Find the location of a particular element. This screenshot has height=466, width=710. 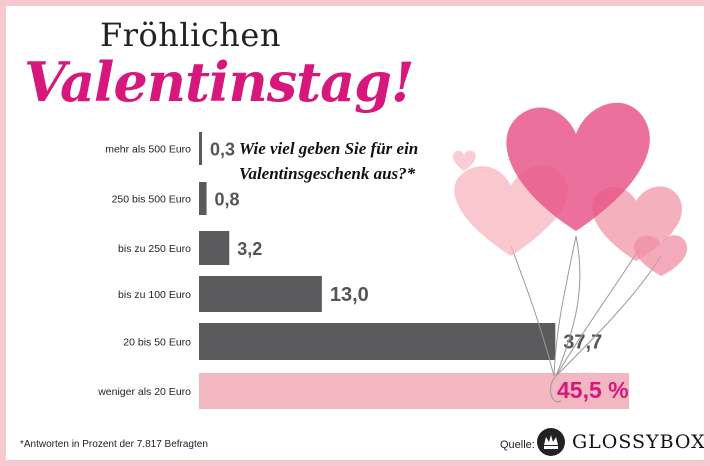

heart-balloon-small is located at coordinates (661, 255).